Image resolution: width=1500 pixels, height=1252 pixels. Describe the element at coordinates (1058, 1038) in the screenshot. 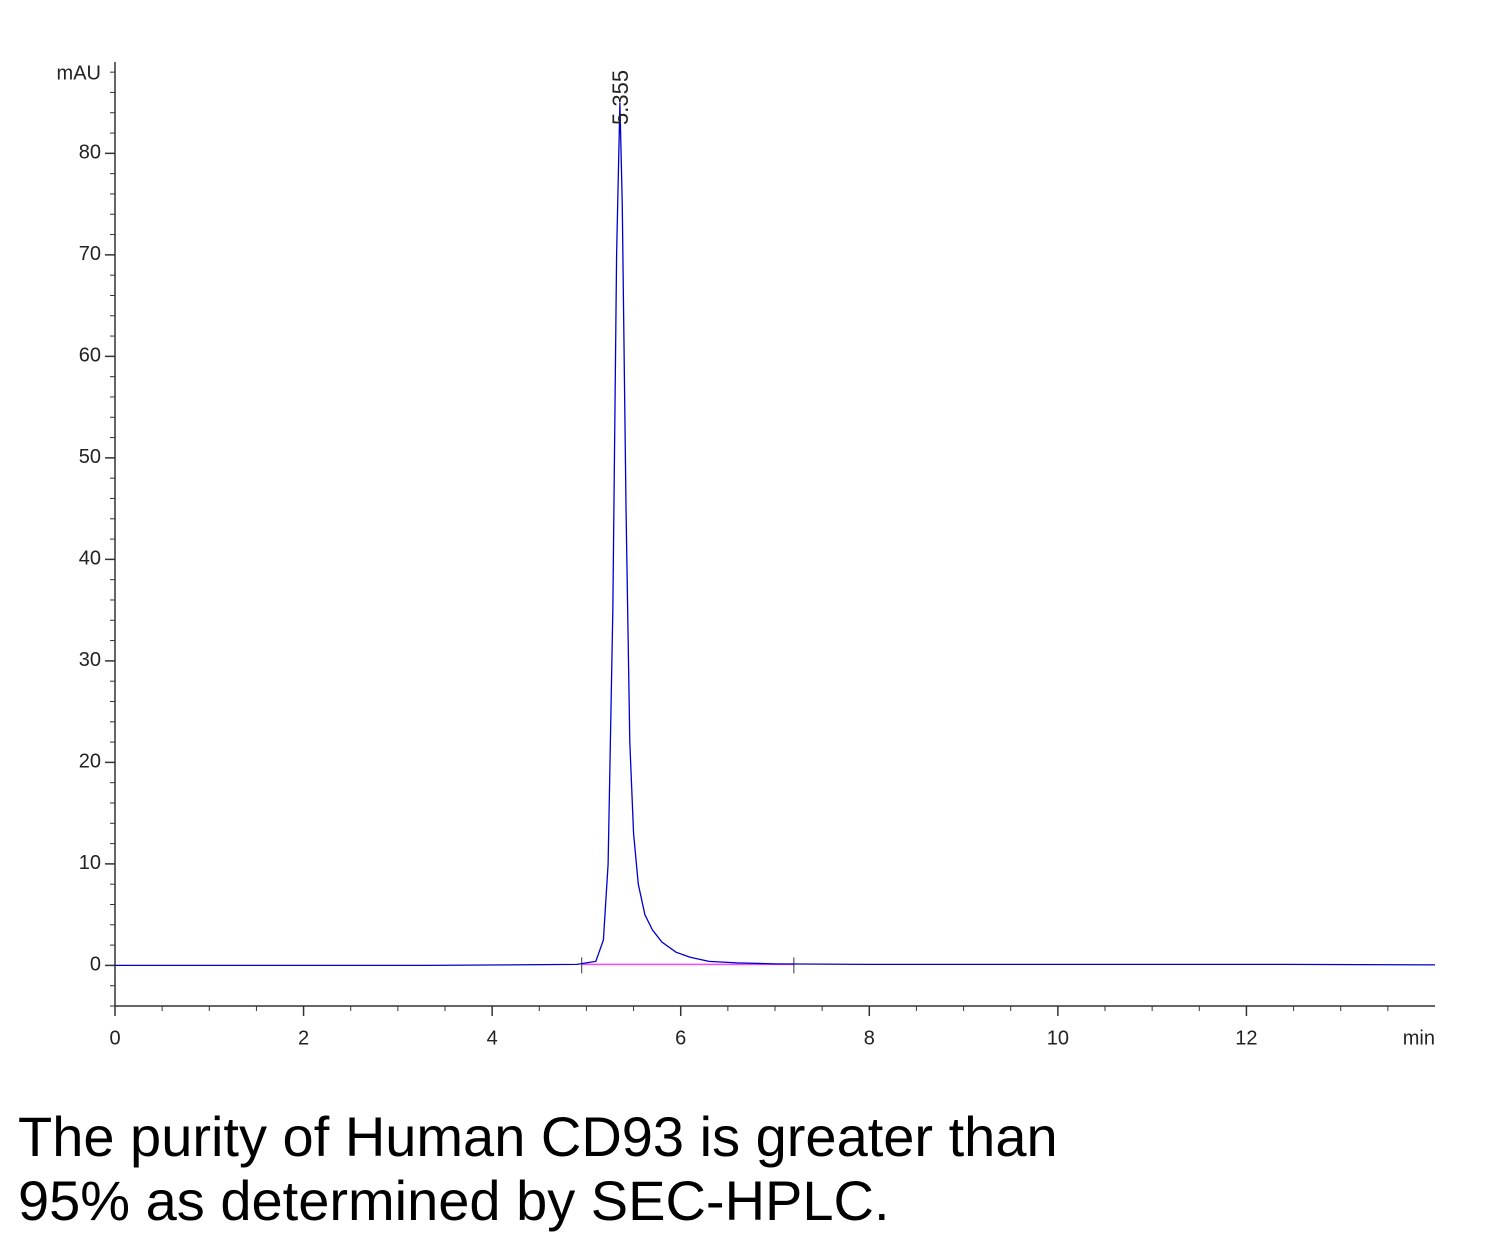

I see `x-tick-label: 10` at that location.